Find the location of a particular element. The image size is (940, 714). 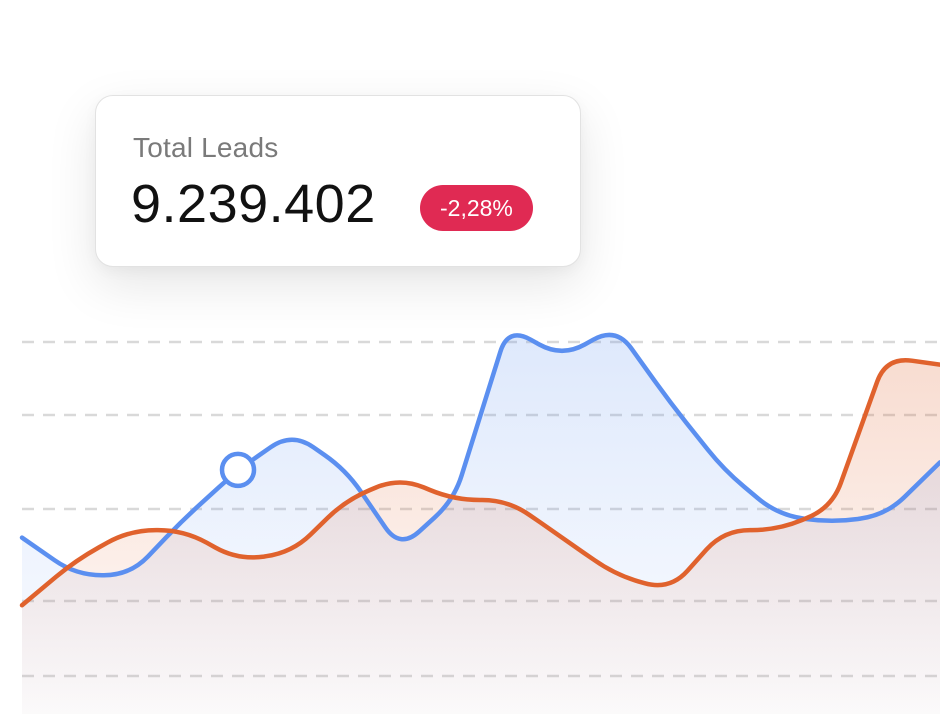

highlight-marker is located at coordinates (238, 470).